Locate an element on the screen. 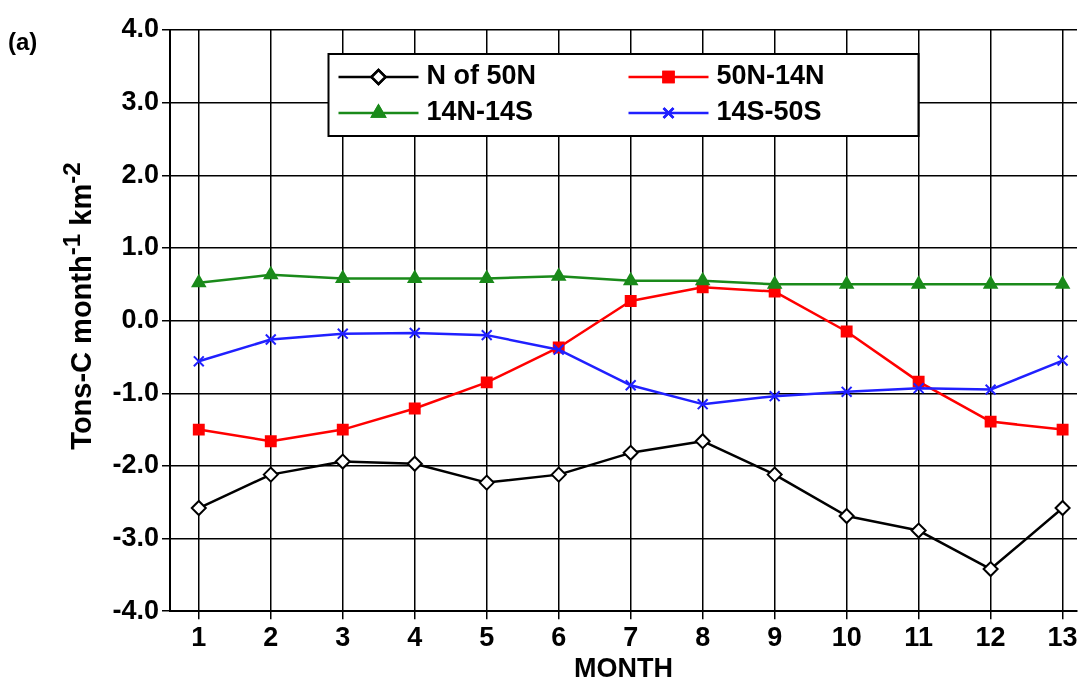 The height and width of the screenshot is (690, 1089). y-tick-label: -3.0 is located at coordinates (135, 537).